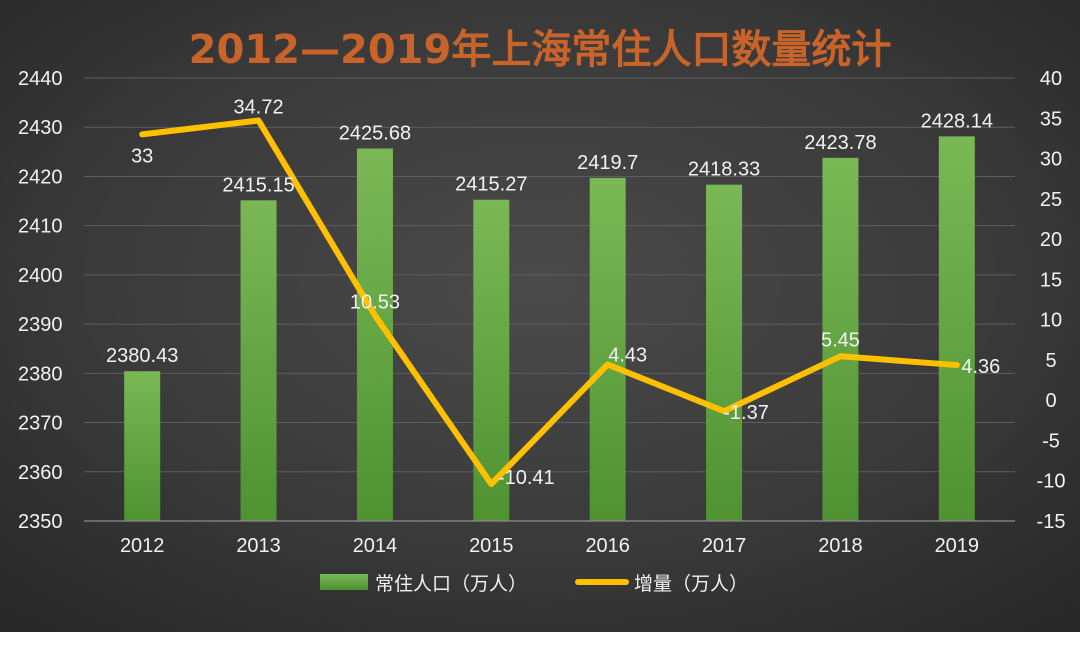 The width and height of the screenshot is (1080, 658). What do you see at coordinates (258, 185) in the screenshot?
I see `bar-data-label: 2415.15` at bounding box center [258, 185].